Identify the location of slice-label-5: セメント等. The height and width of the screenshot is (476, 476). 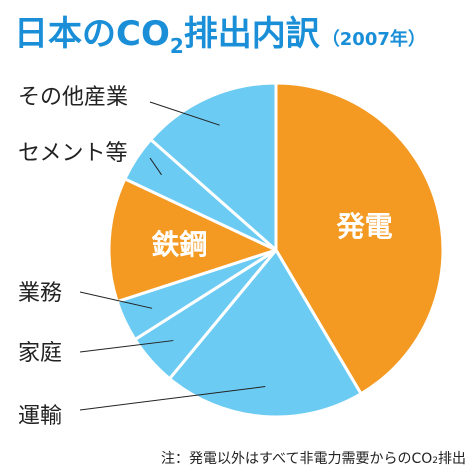
(73, 153).